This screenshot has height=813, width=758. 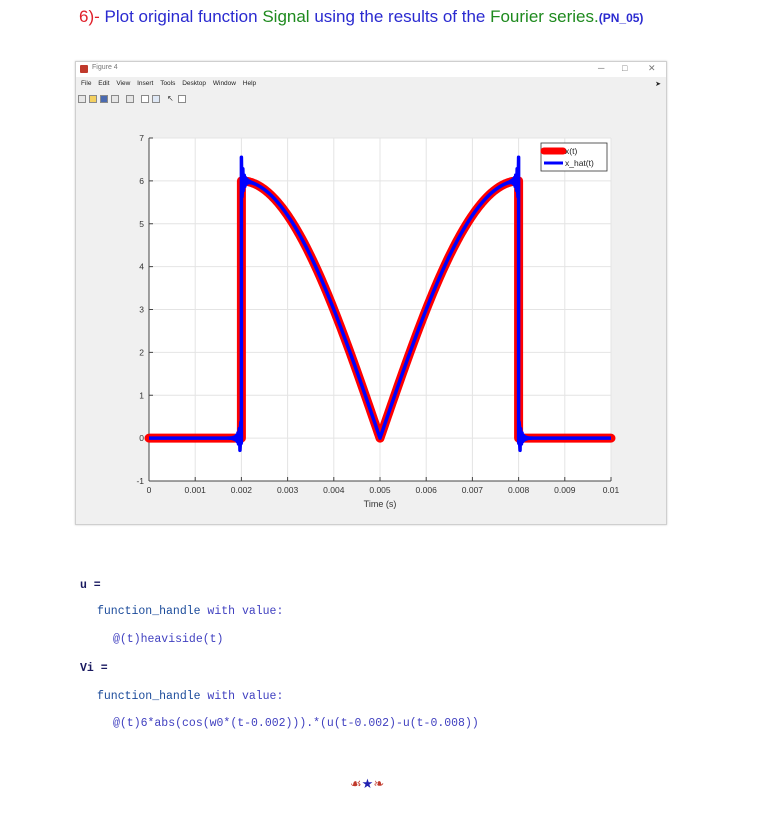 What do you see at coordinates (141, 310) in the screenshot?
I see `y-tick-label: 3` at bounding box center [141, 310].